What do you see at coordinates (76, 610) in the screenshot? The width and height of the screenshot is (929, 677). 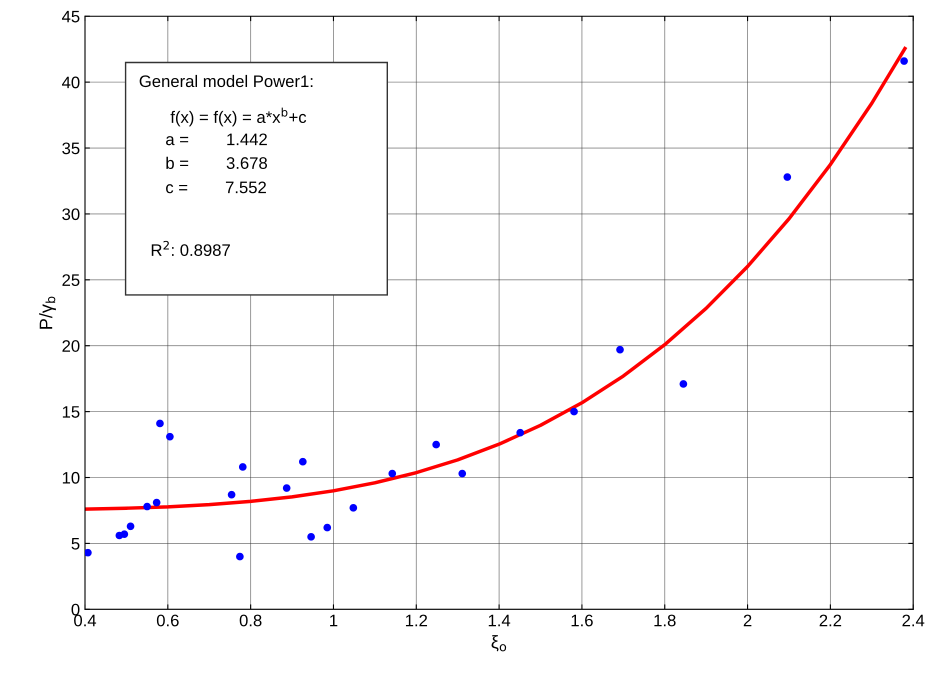 I see `y-tick-label: 0` at bounding box center [76, 610].